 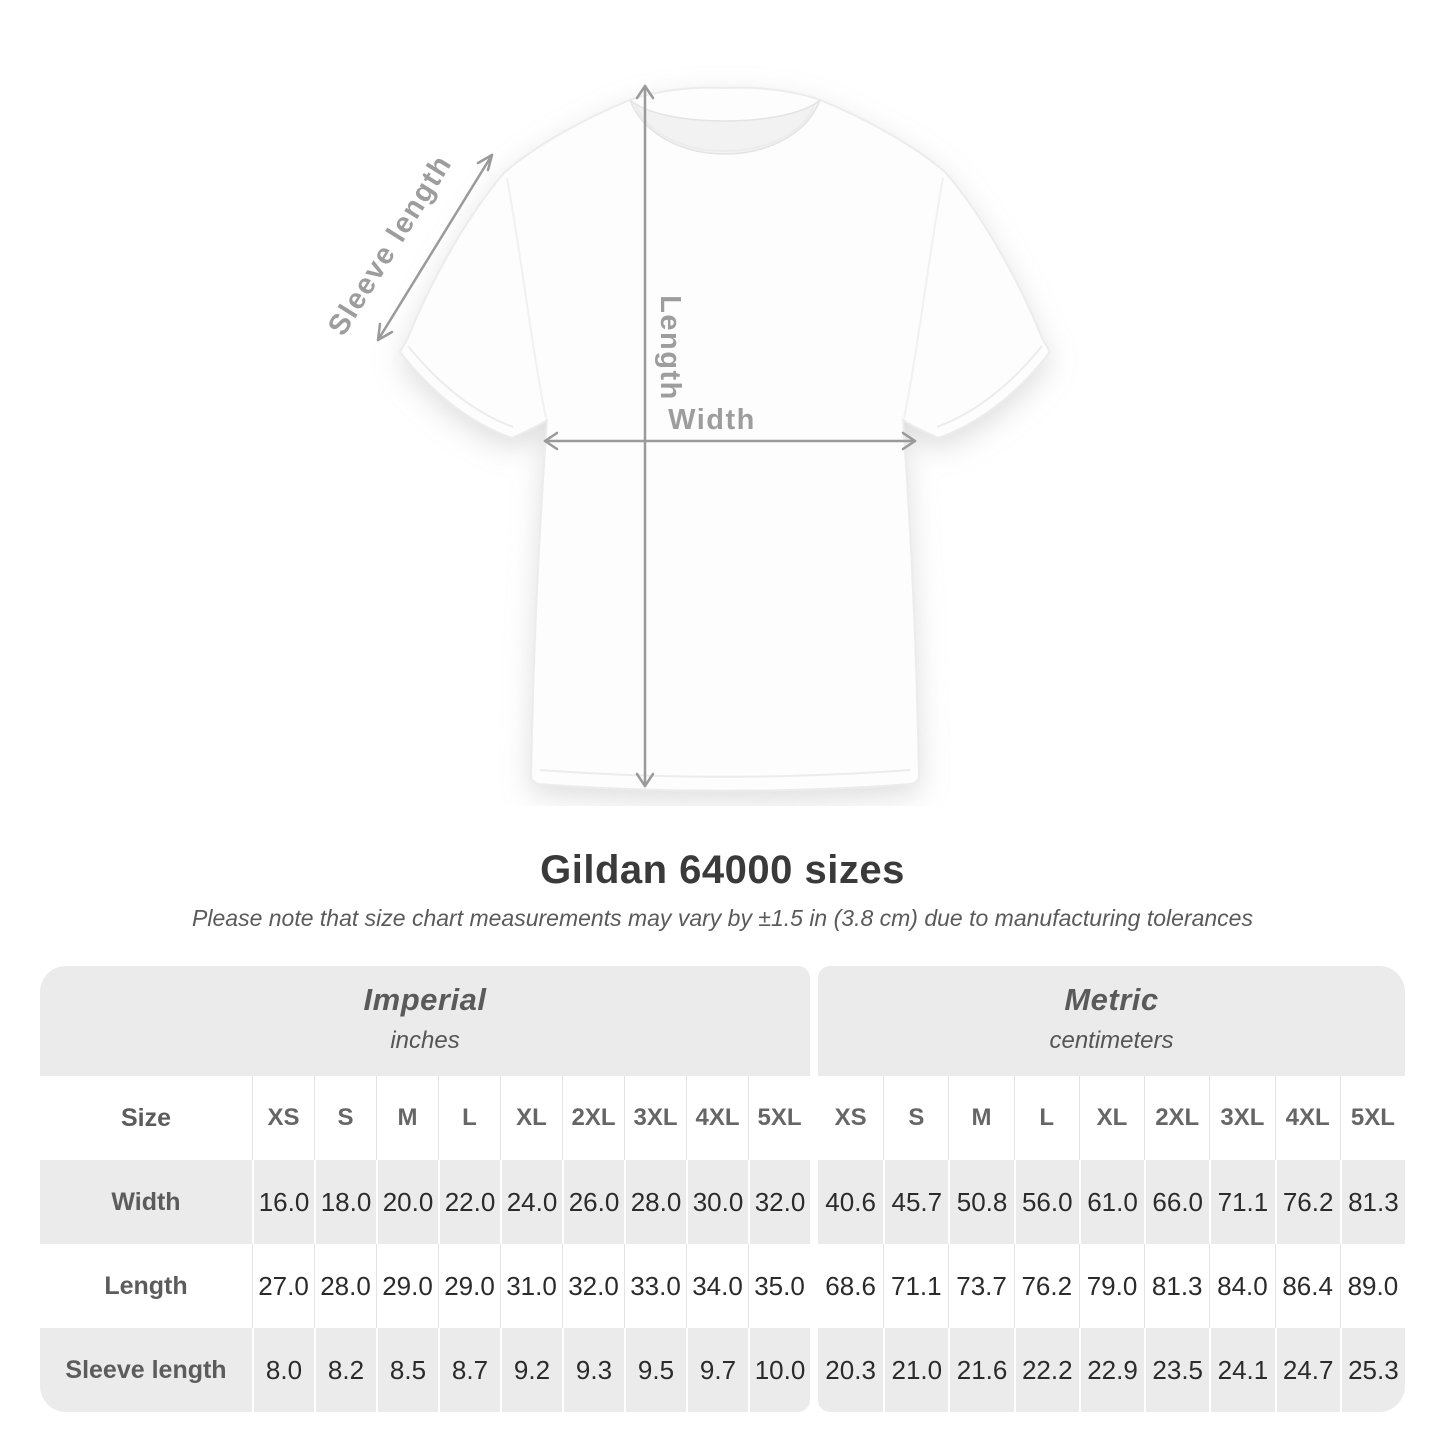 I want to click on row-label: Width, so click(x=146, y=1202).